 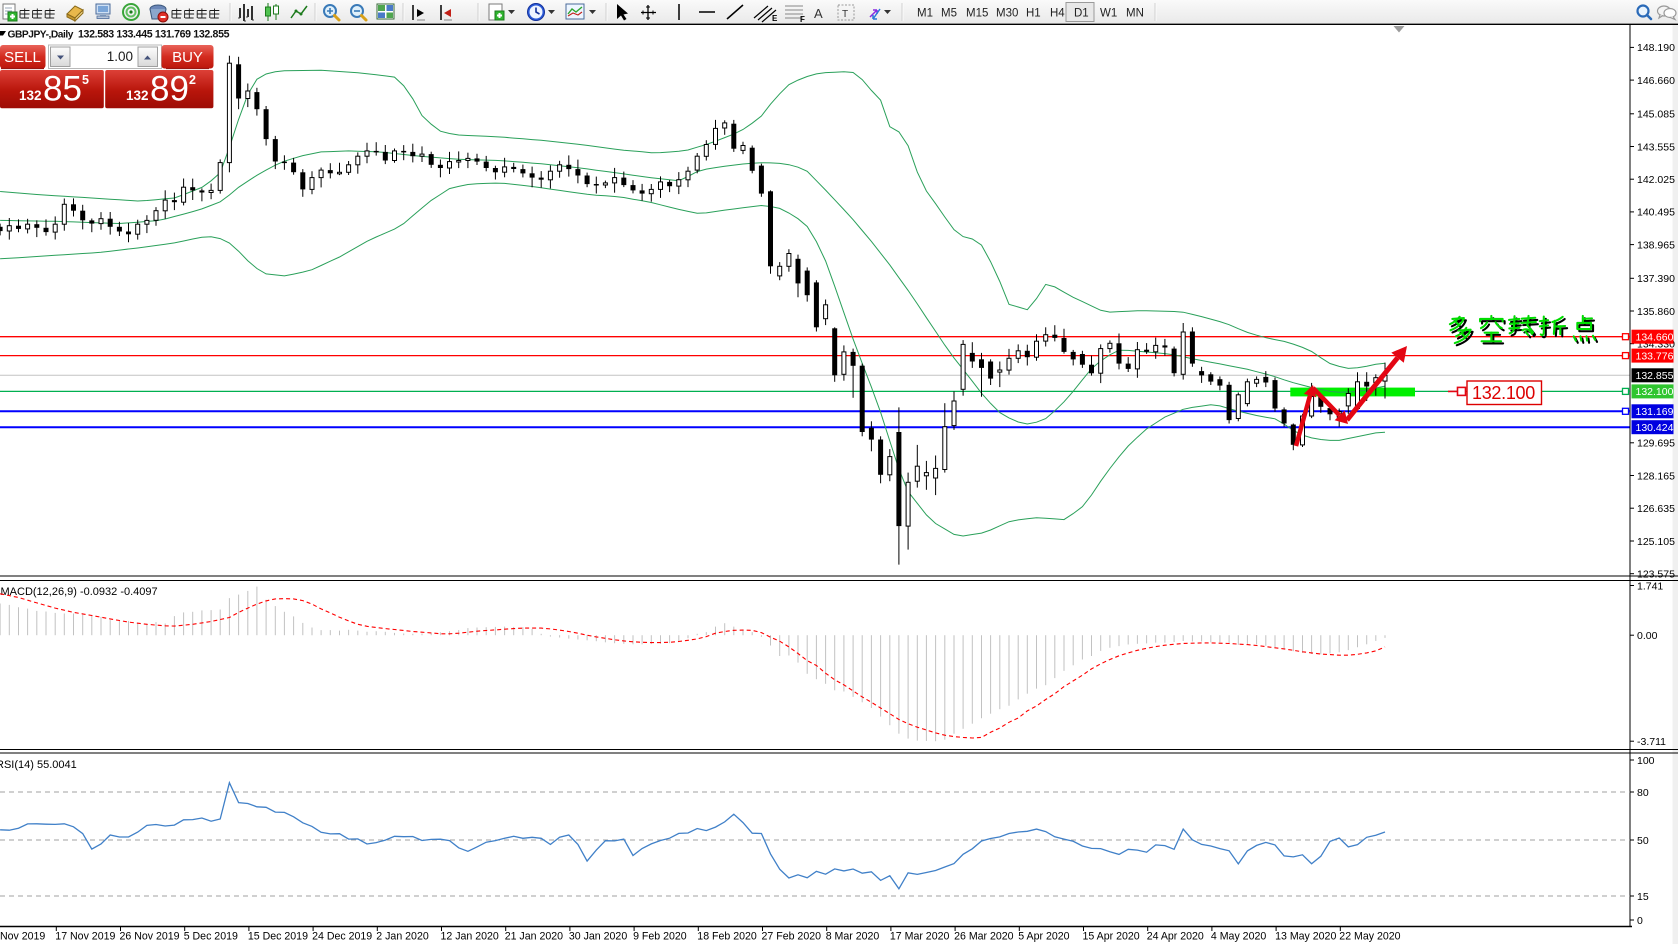 What do you see at coordinates (949, 14) in the screenshot?
I see `svg-text: M5` at bounding box center [949, 14].